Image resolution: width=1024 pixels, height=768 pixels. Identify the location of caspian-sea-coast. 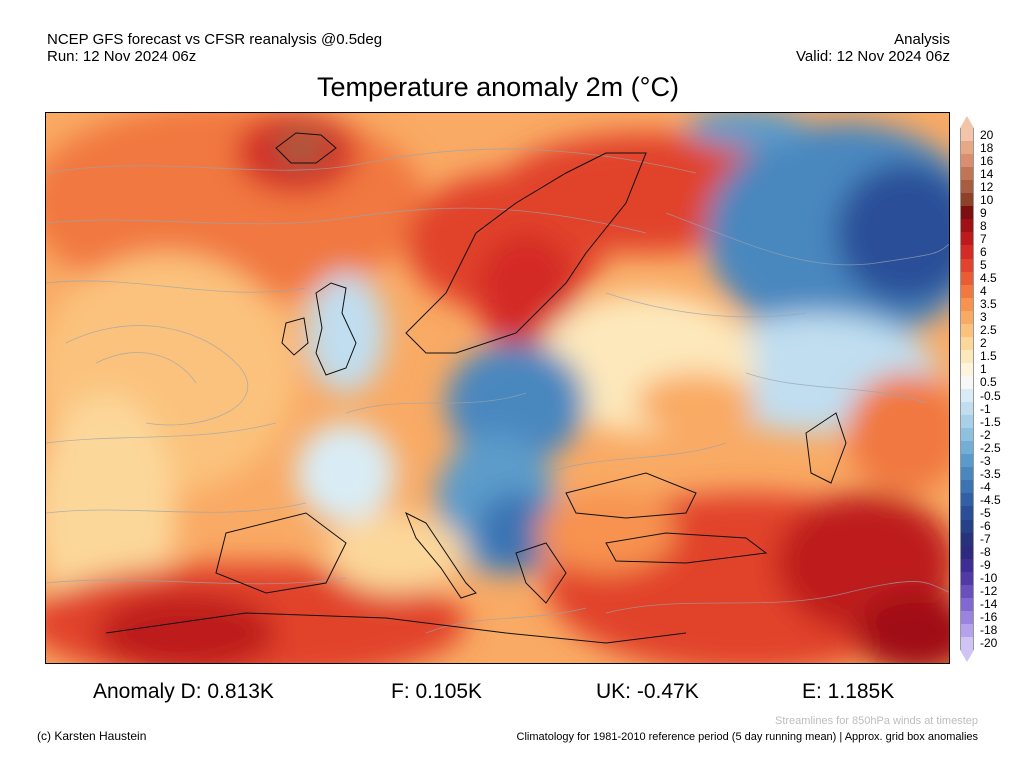
(826, 448).